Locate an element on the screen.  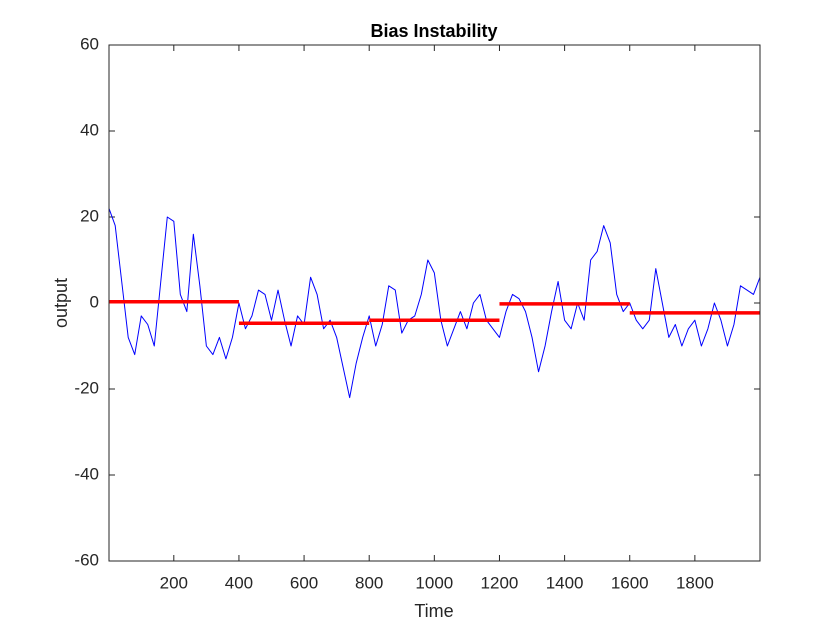
x-axis-label: Time is located at coordinates (433, 611).